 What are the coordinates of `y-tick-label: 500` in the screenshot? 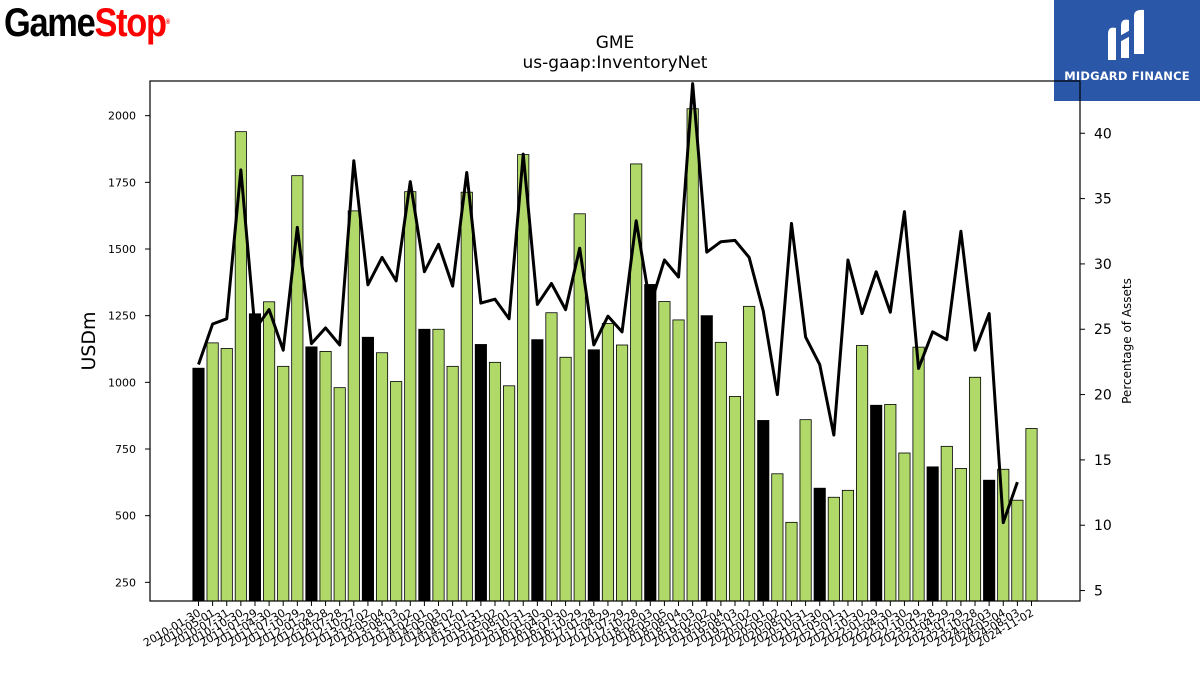 It's located at (125, 516).